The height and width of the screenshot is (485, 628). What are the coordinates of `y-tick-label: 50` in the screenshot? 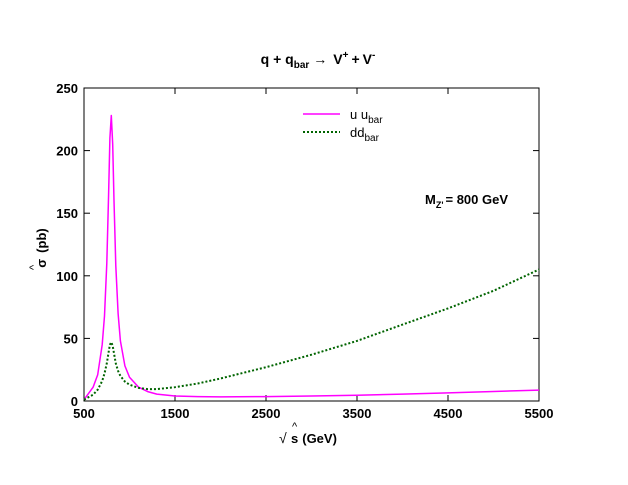 It's located at (71, 338).